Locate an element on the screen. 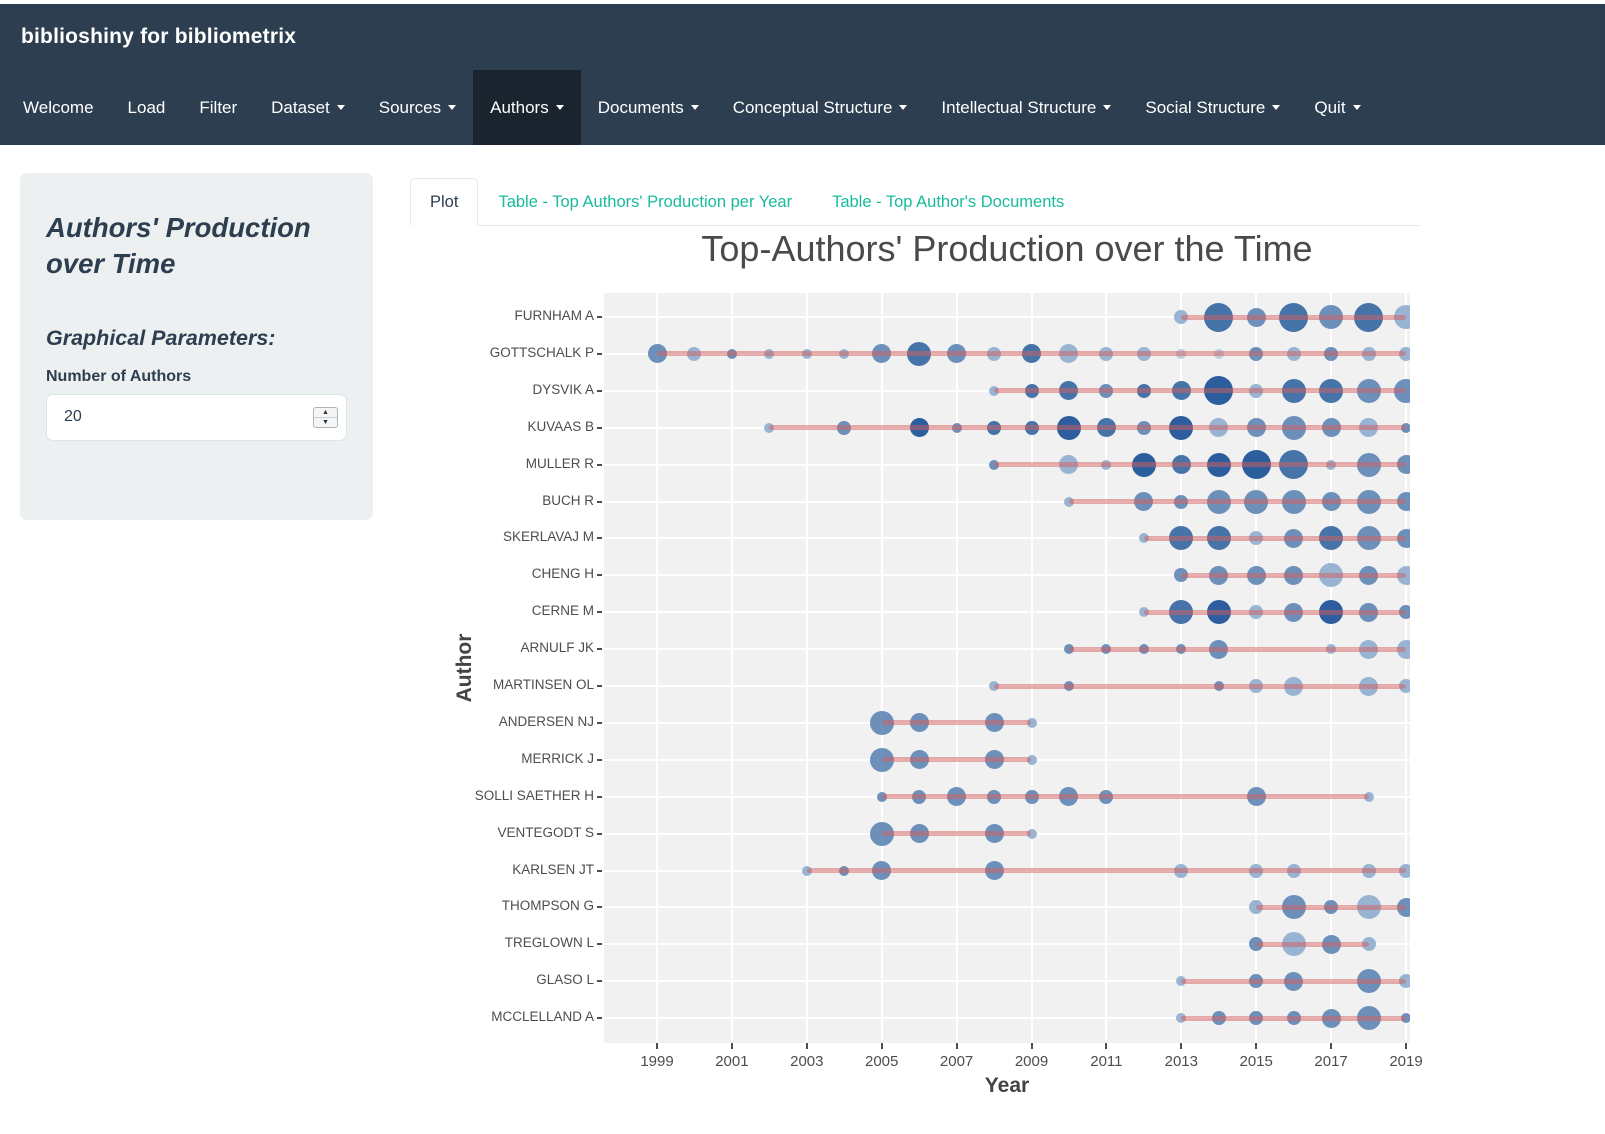 This screenshot has width=1605, height=1134. y-axis-label: TREGLOWN L is located at coordinates (549, 943).